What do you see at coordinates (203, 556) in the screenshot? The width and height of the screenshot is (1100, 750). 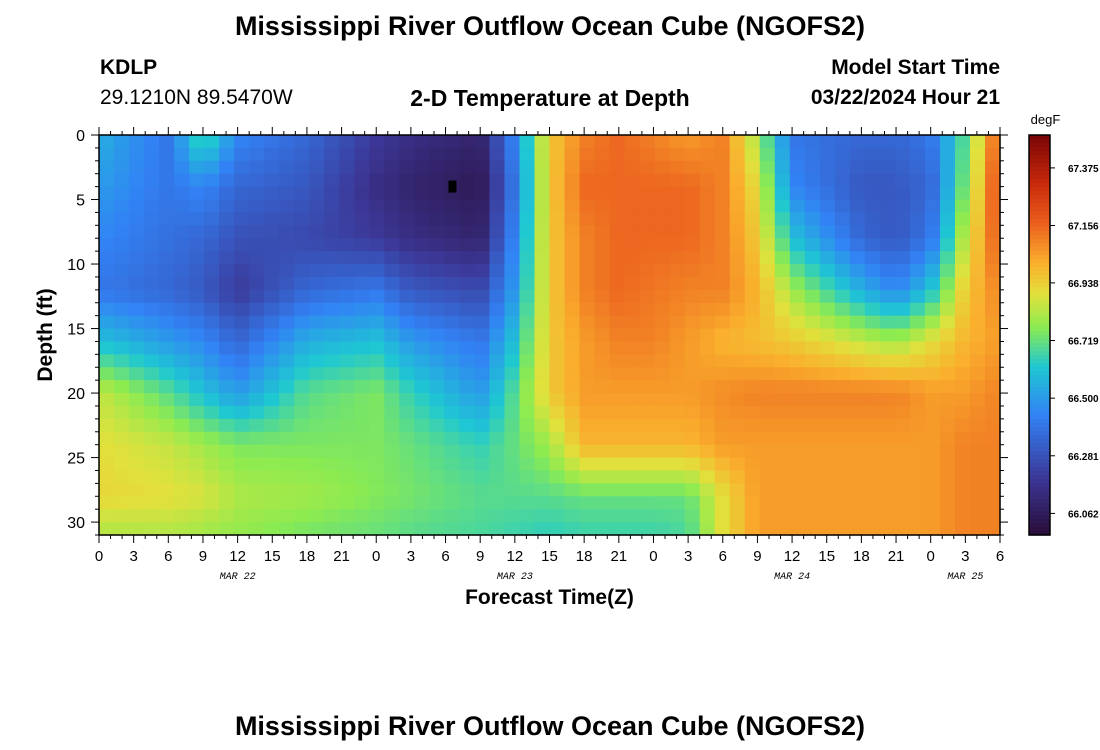 I see `x-tick-label: 9` at bounding box center [203, 556].